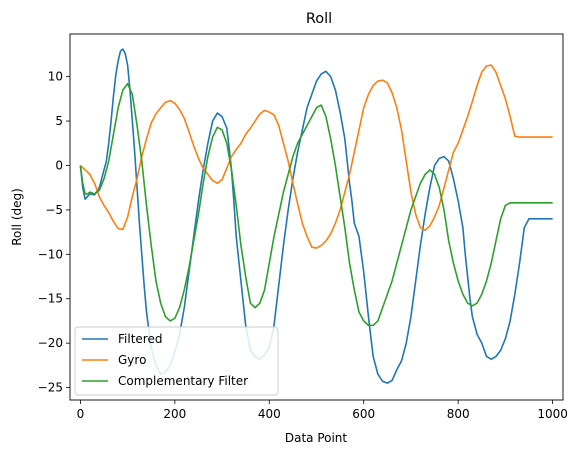 Image resolution: width=574 pixels, height=455 pixels. What do you see at coordinates (17, 217) in the screenshot?
I see `y-axis-label: Roll (deg)` at bounding box center [17, 217].